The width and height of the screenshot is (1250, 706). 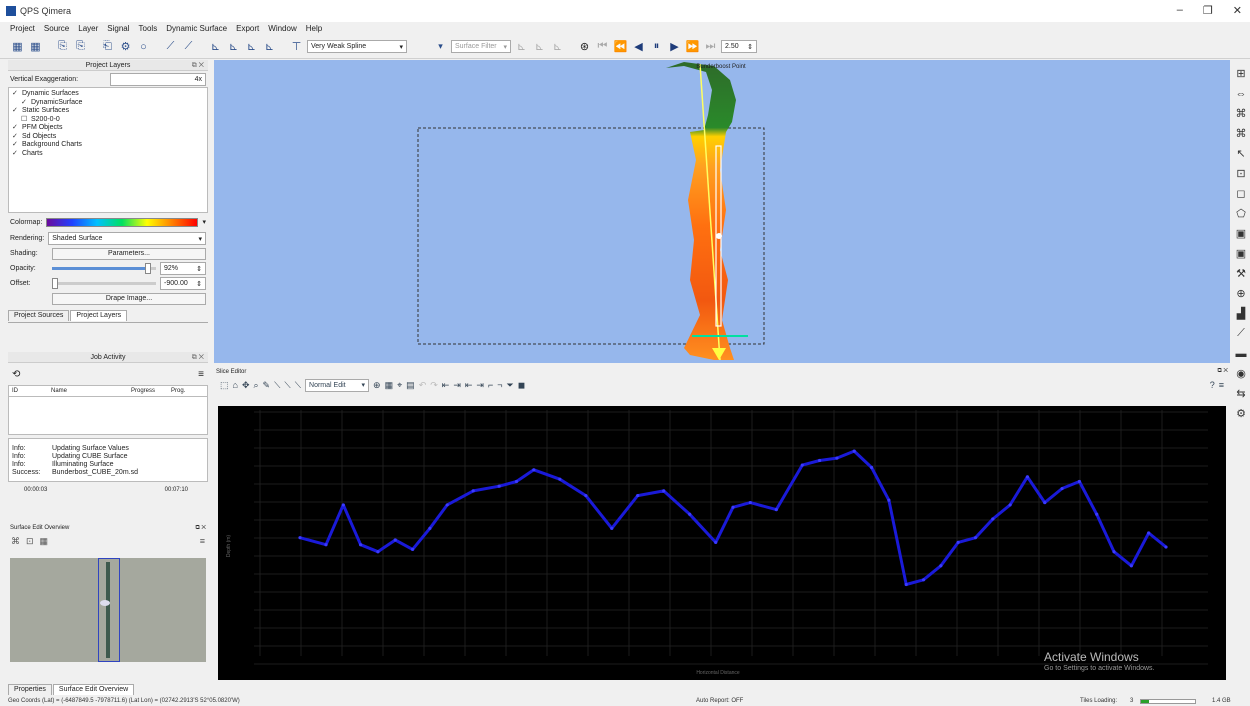 I want to click on play-icon: ▶, so click(x=674, y=47).